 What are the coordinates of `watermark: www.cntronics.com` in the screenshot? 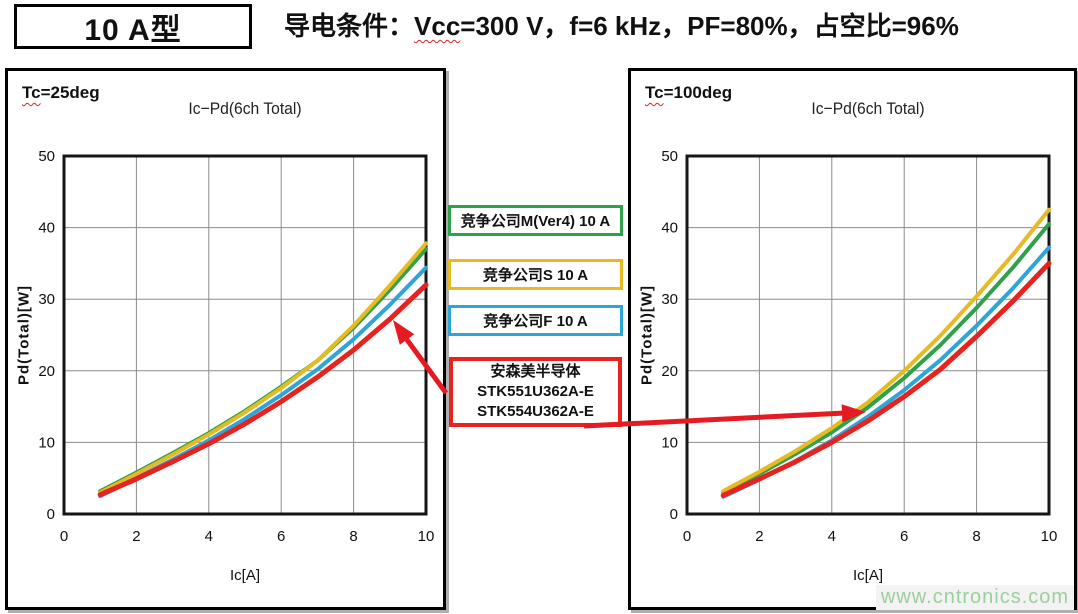 It's located at (975, 597).